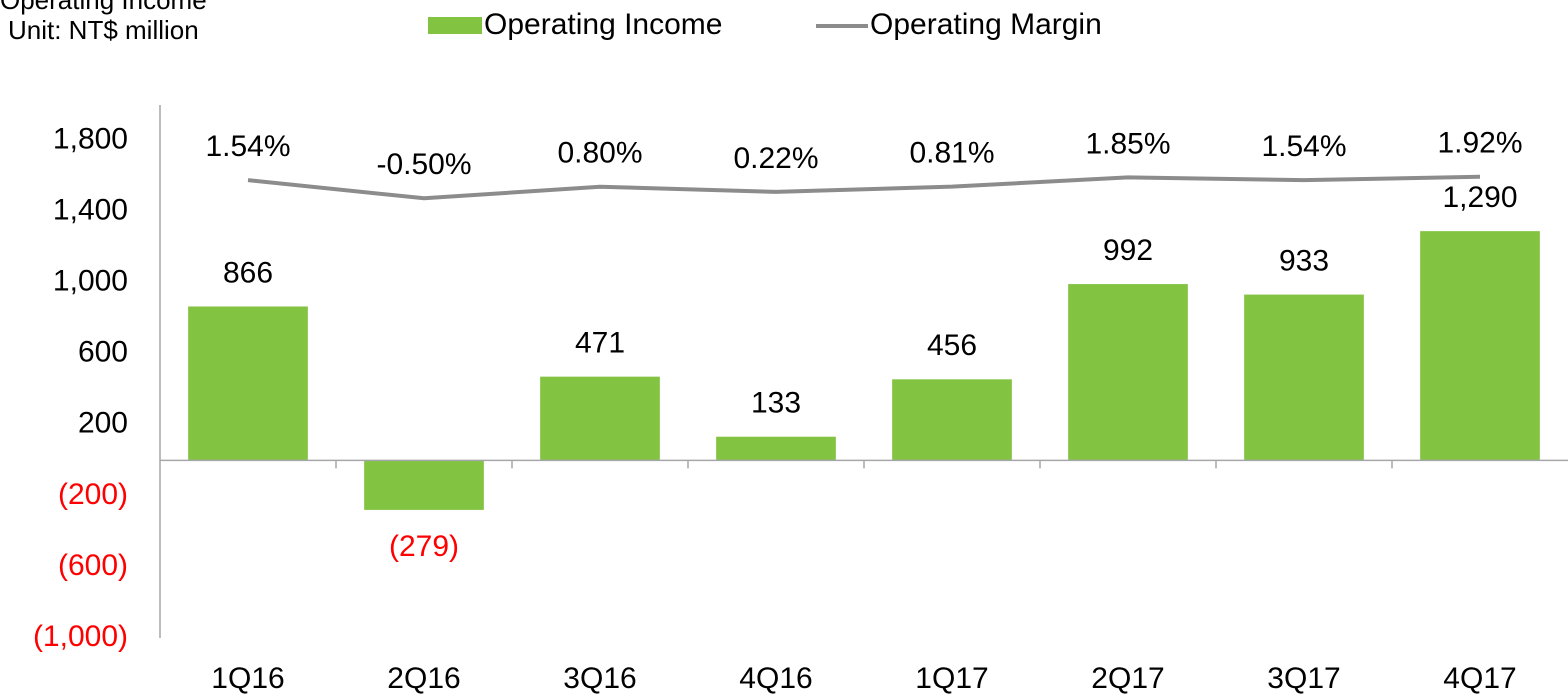 The height and width of the screenshot is (698, 1568). I want to click on y-tick-label: 200, so click(103, 423).